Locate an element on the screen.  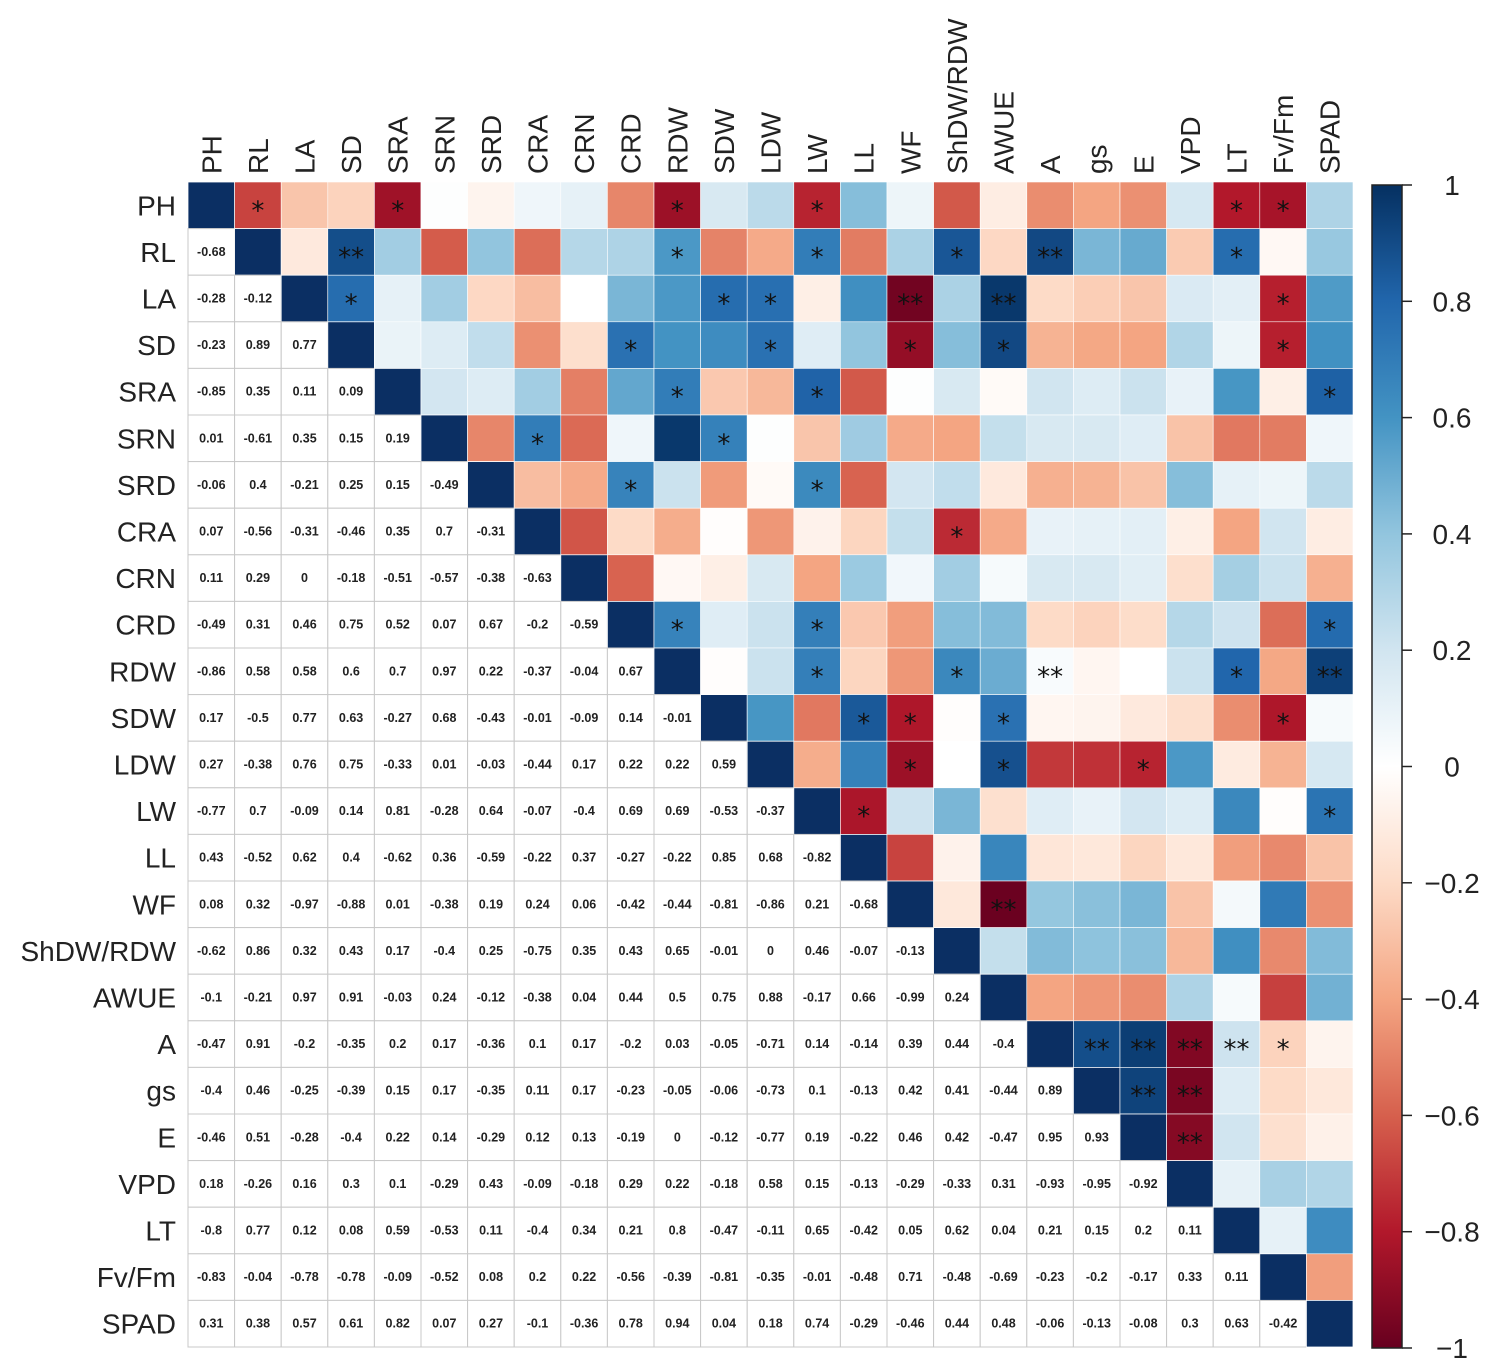
correlation-value: 0.31 is located at coordinates (258, 625).